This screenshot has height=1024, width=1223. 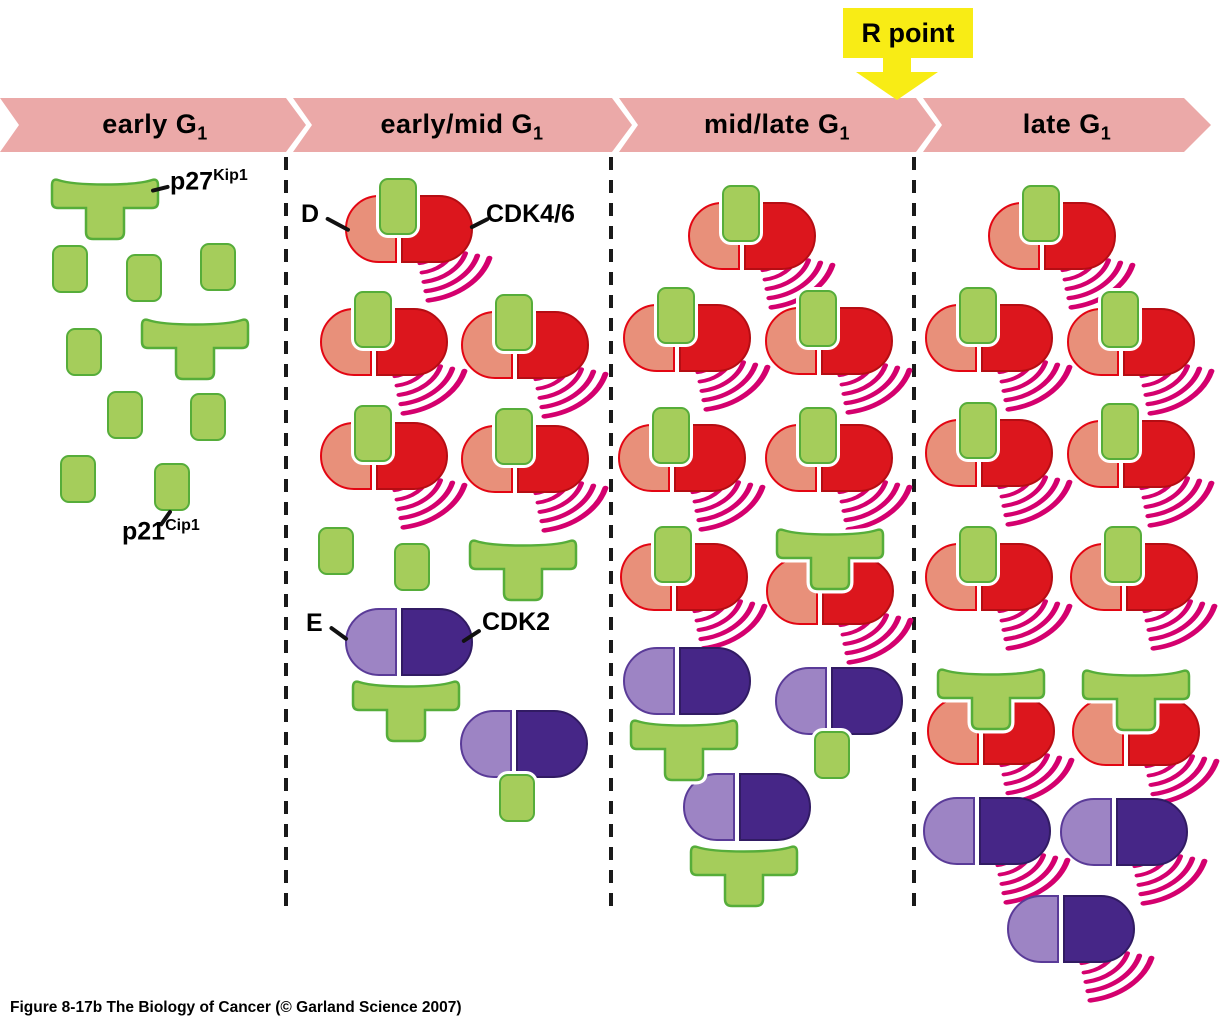 I want to click on phase-label-text: mid/late G, so click(x=771, y=124).